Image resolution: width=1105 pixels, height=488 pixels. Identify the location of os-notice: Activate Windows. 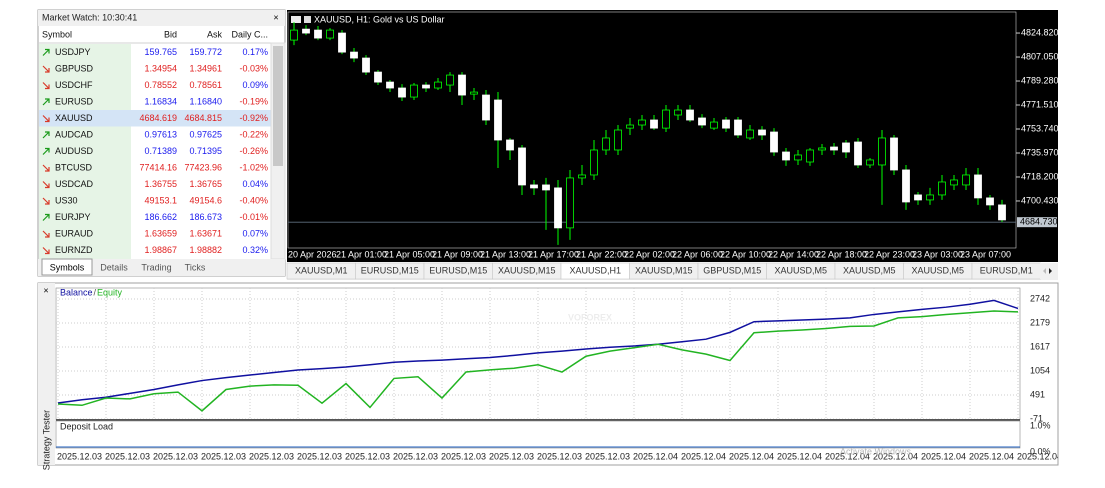
(876, 451).